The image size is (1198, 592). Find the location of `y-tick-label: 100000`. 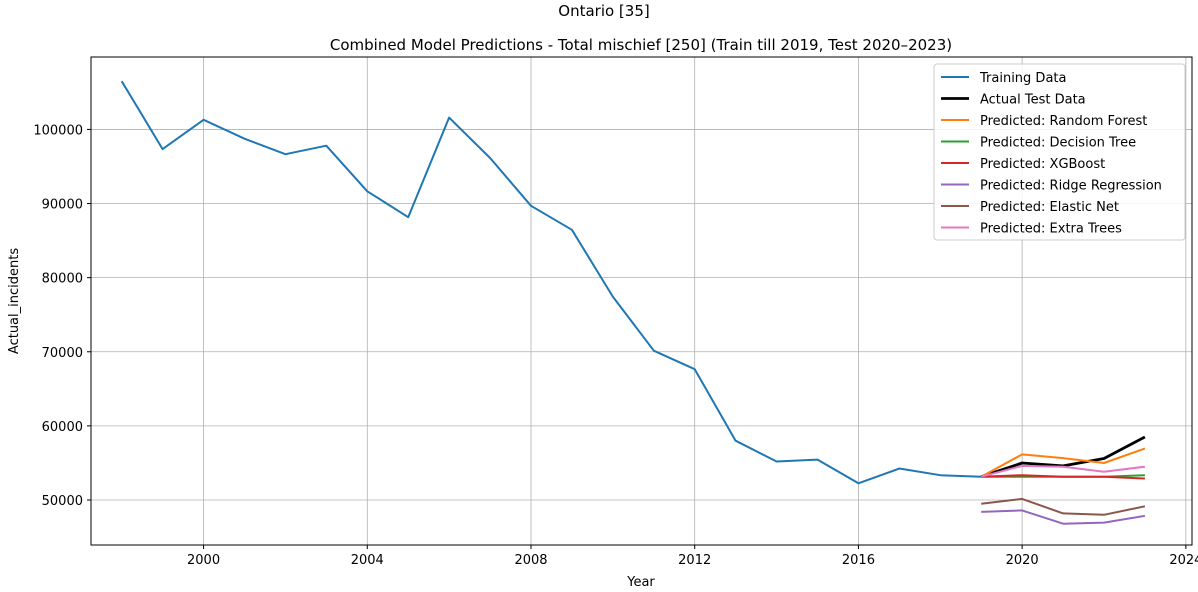

y-tick-label: 100000 is located at coordinates (58, 130).